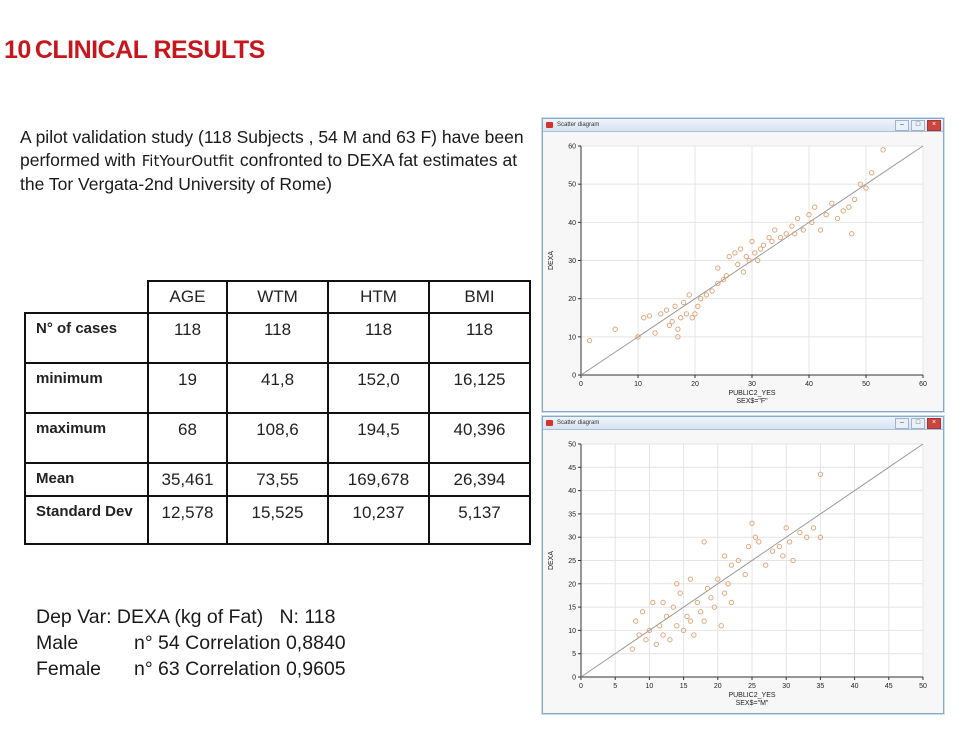  What do you see at coordinates (574, 678) in the screenshot?
I see `tick-label-y: 0` at bounding box center [574, 678].